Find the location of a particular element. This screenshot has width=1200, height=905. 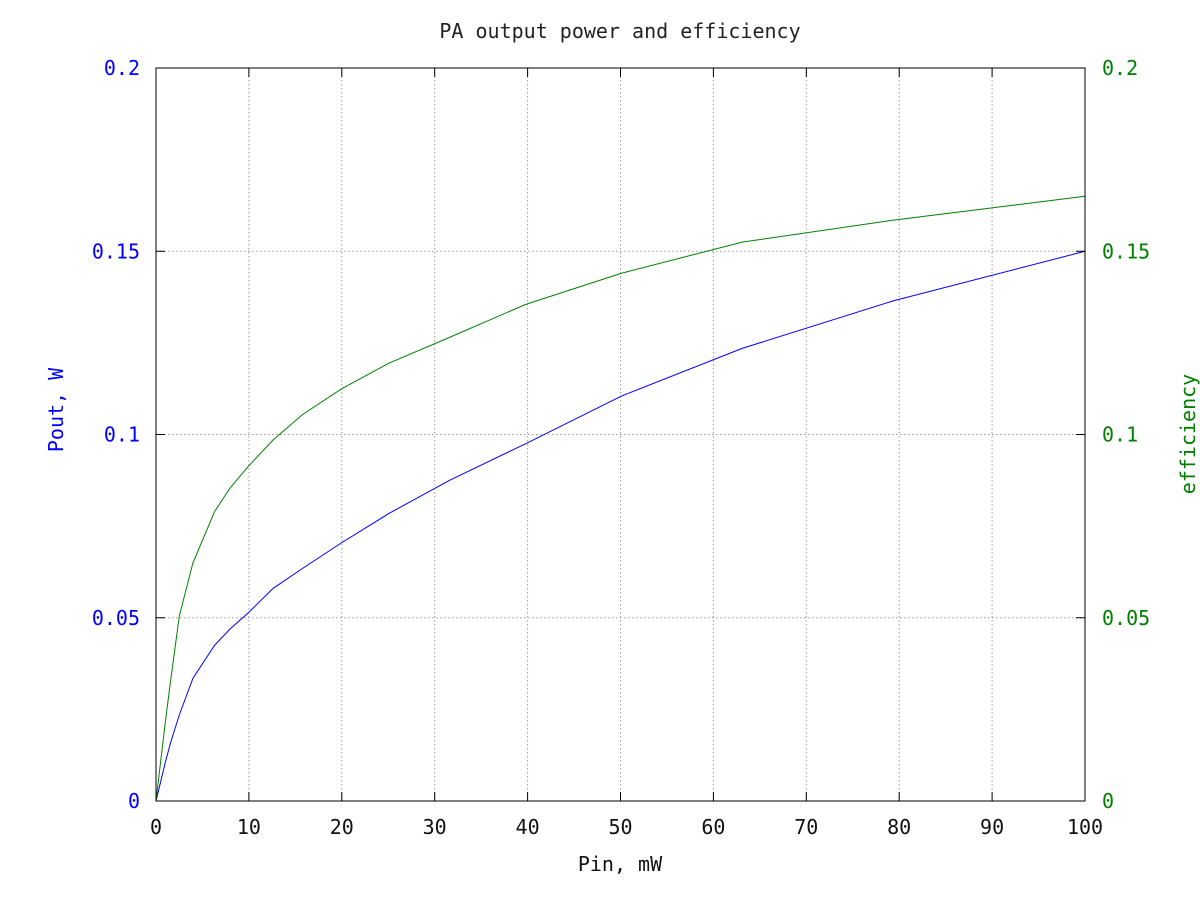

y2-tick-label: 0.2 is located at coordinates (1120, 68).